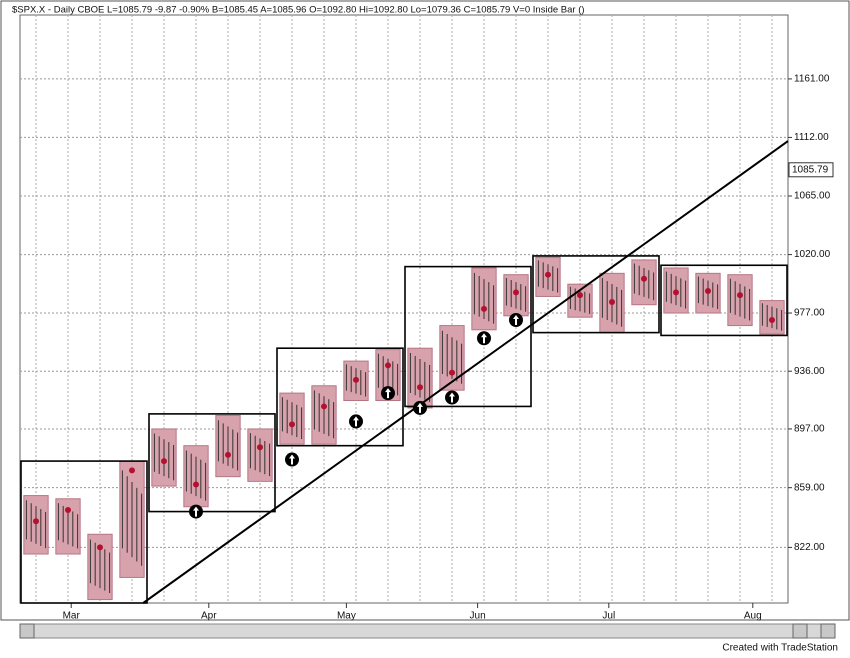 Image resolution: width=850 pixels, height=658 pixels. I want to click on scroll-left, so click(27, 631).